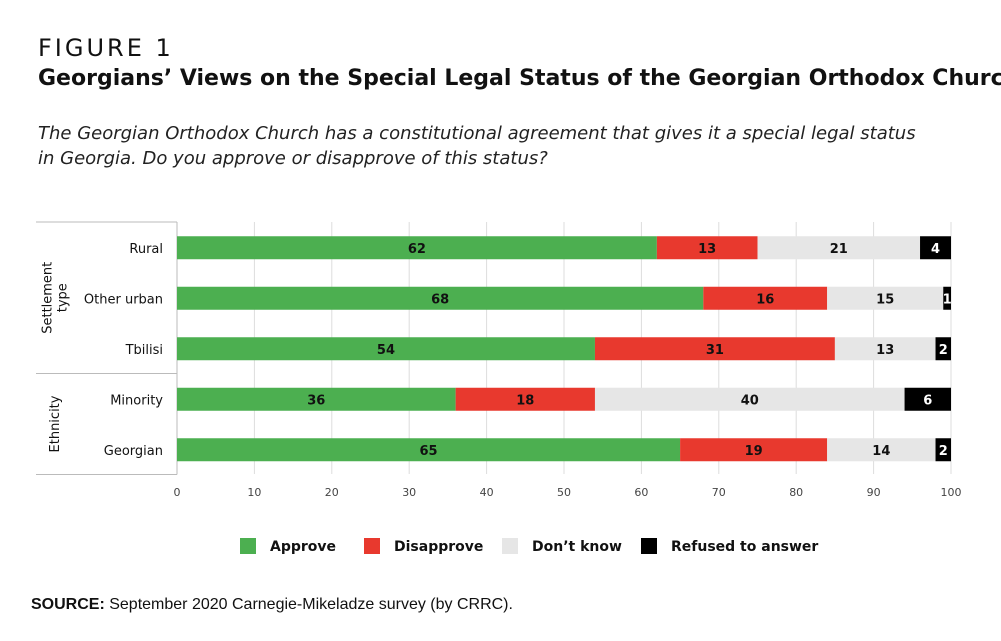  I want to click on legend-label: Refused to answer, so click(744, 547).